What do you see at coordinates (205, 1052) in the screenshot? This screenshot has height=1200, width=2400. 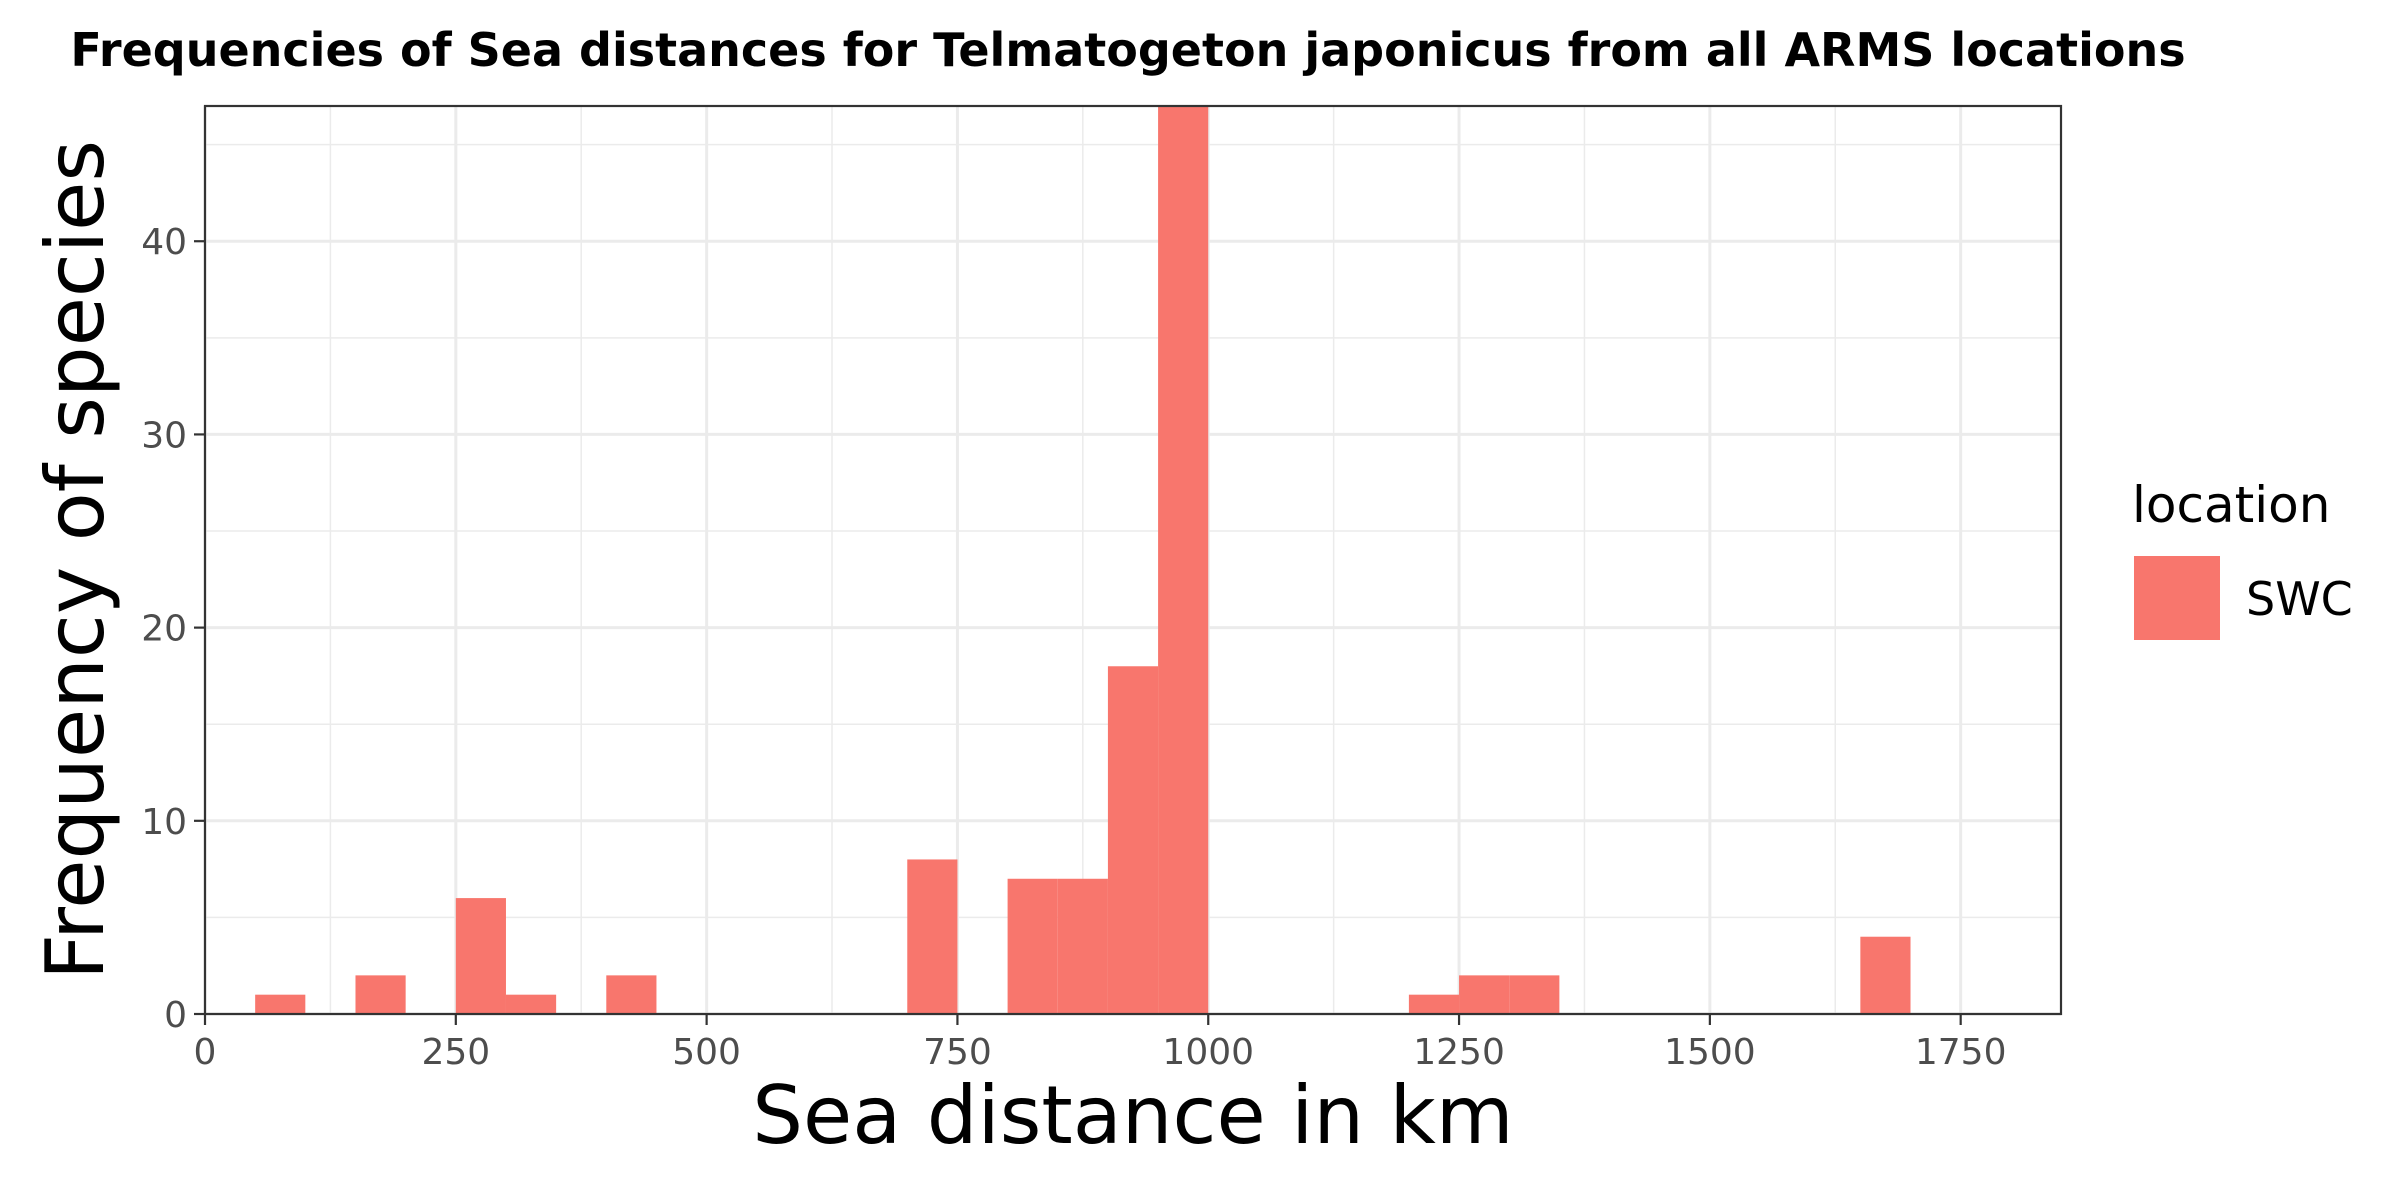 I see `x-tick-label: 0` at bounding box center [205, 1052].